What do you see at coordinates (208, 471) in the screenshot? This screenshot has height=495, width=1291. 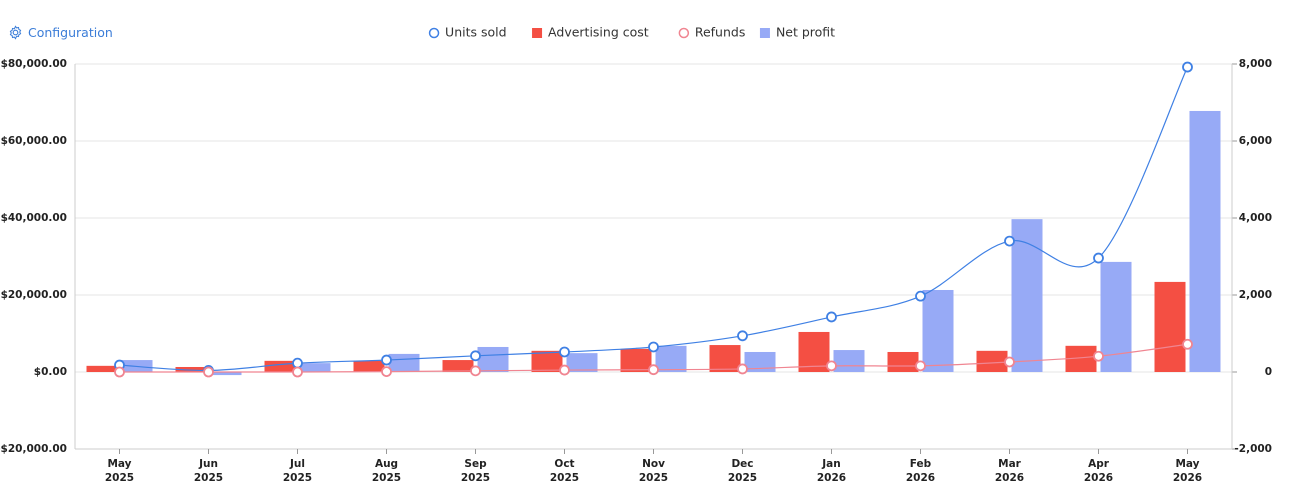 I see `x-tick-label: Jun 2025` at bounding box center [208, 471].